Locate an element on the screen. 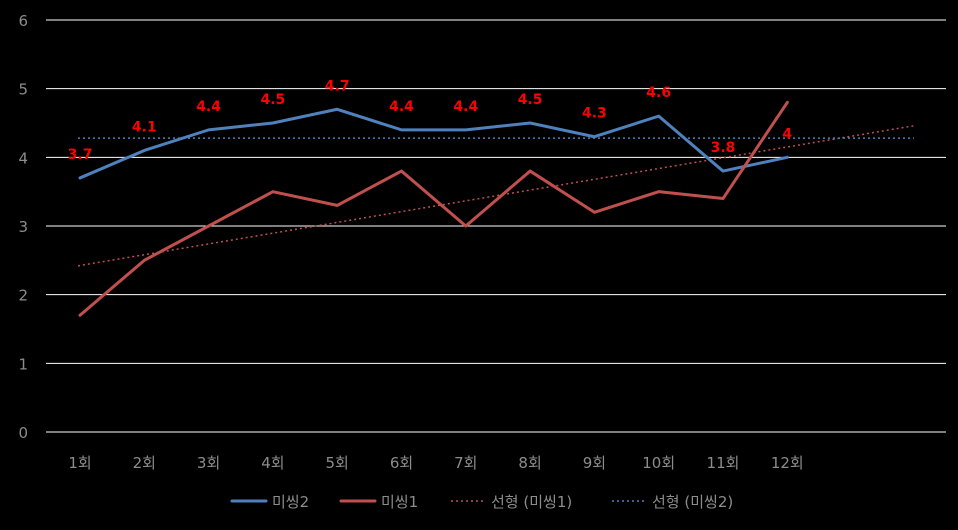 The height and width of the screenshot is (530, 958). x-tick-label: 8회 is located at coordinates (529, 463).